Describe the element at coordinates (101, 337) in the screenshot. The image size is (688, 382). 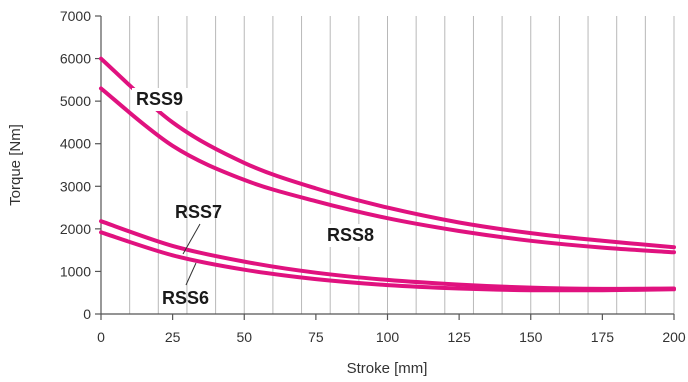
I see `x-tick-label: 0` at that location.